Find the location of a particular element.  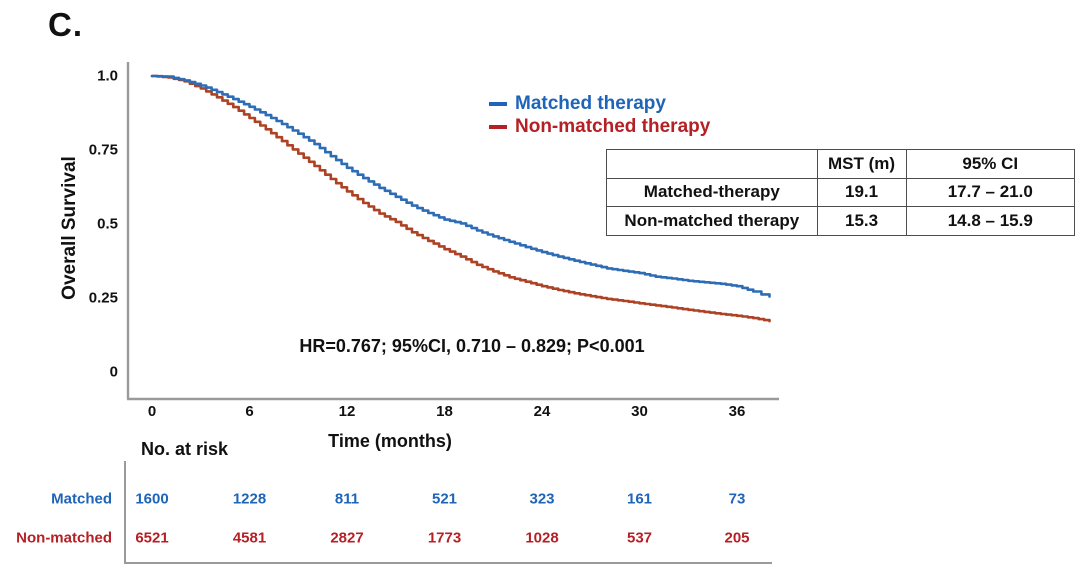

stats-table-row: Non-matched therapy 15.3 14.8 – 15.9 is located at coordinates (840, 221).